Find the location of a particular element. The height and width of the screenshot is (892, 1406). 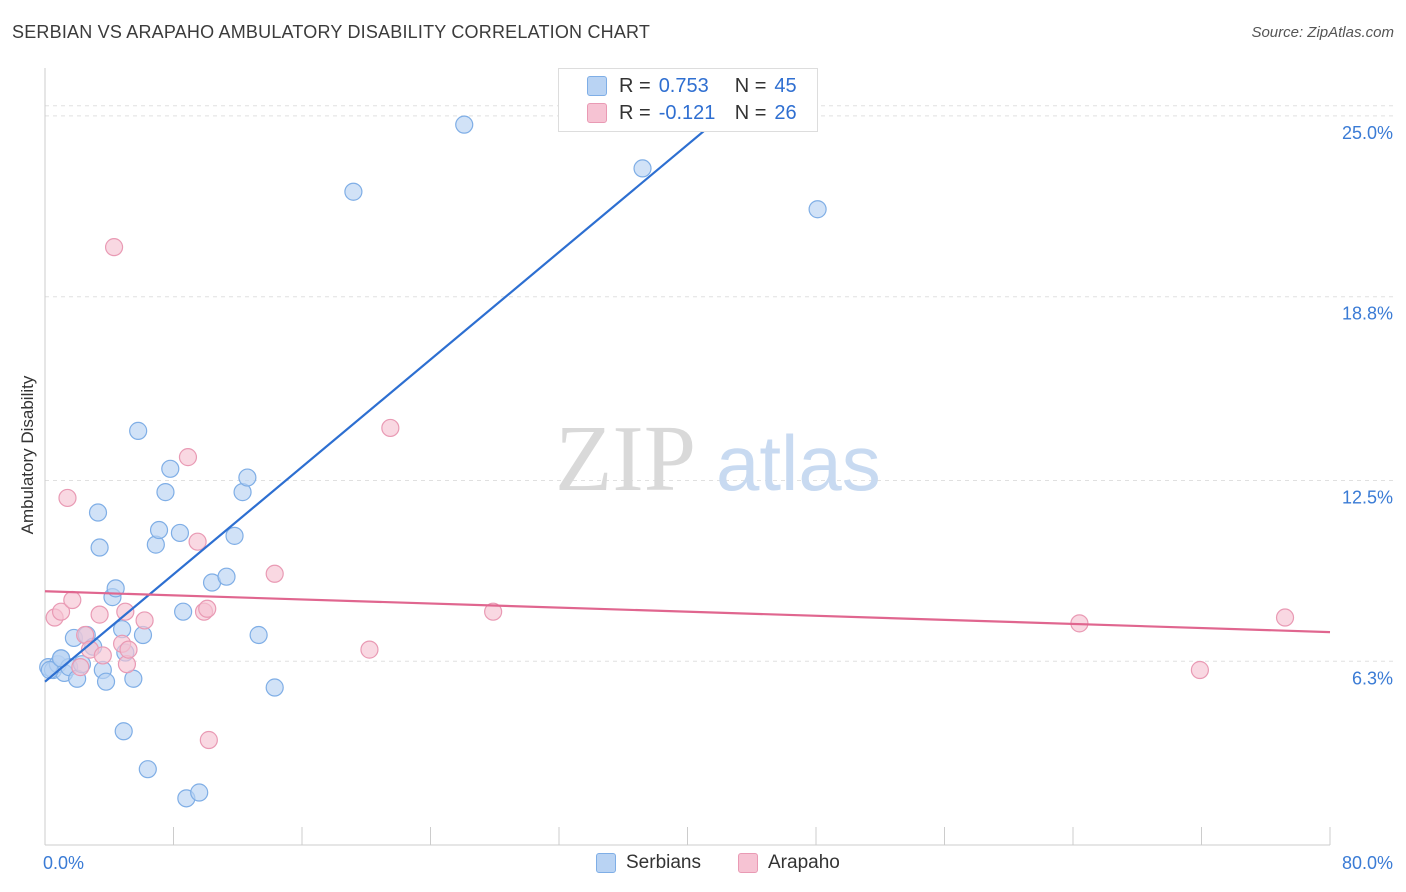

legend-r-value: -0.121 is located at coordinates (687, 112).